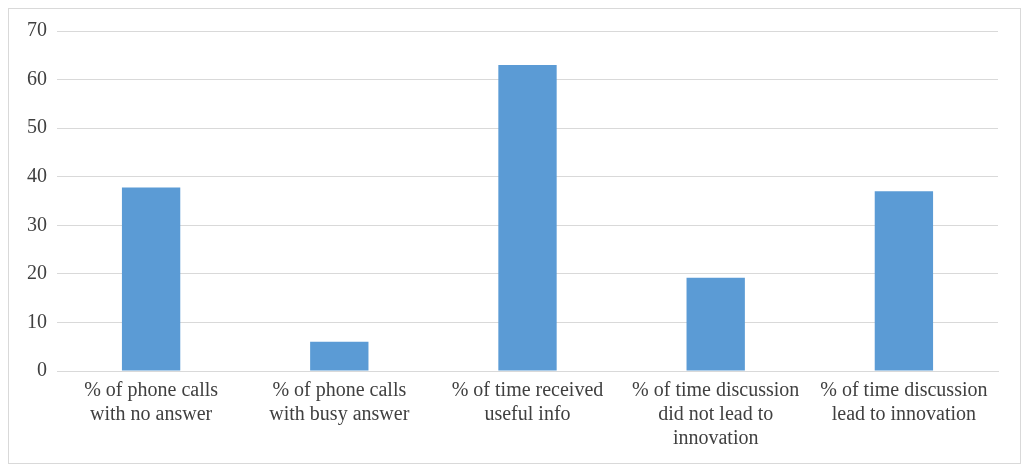 The width and height of the screenshot is (1029, 472). I want to click on x-tick-label: % of phone calls with busy answer, so click(339, 402).